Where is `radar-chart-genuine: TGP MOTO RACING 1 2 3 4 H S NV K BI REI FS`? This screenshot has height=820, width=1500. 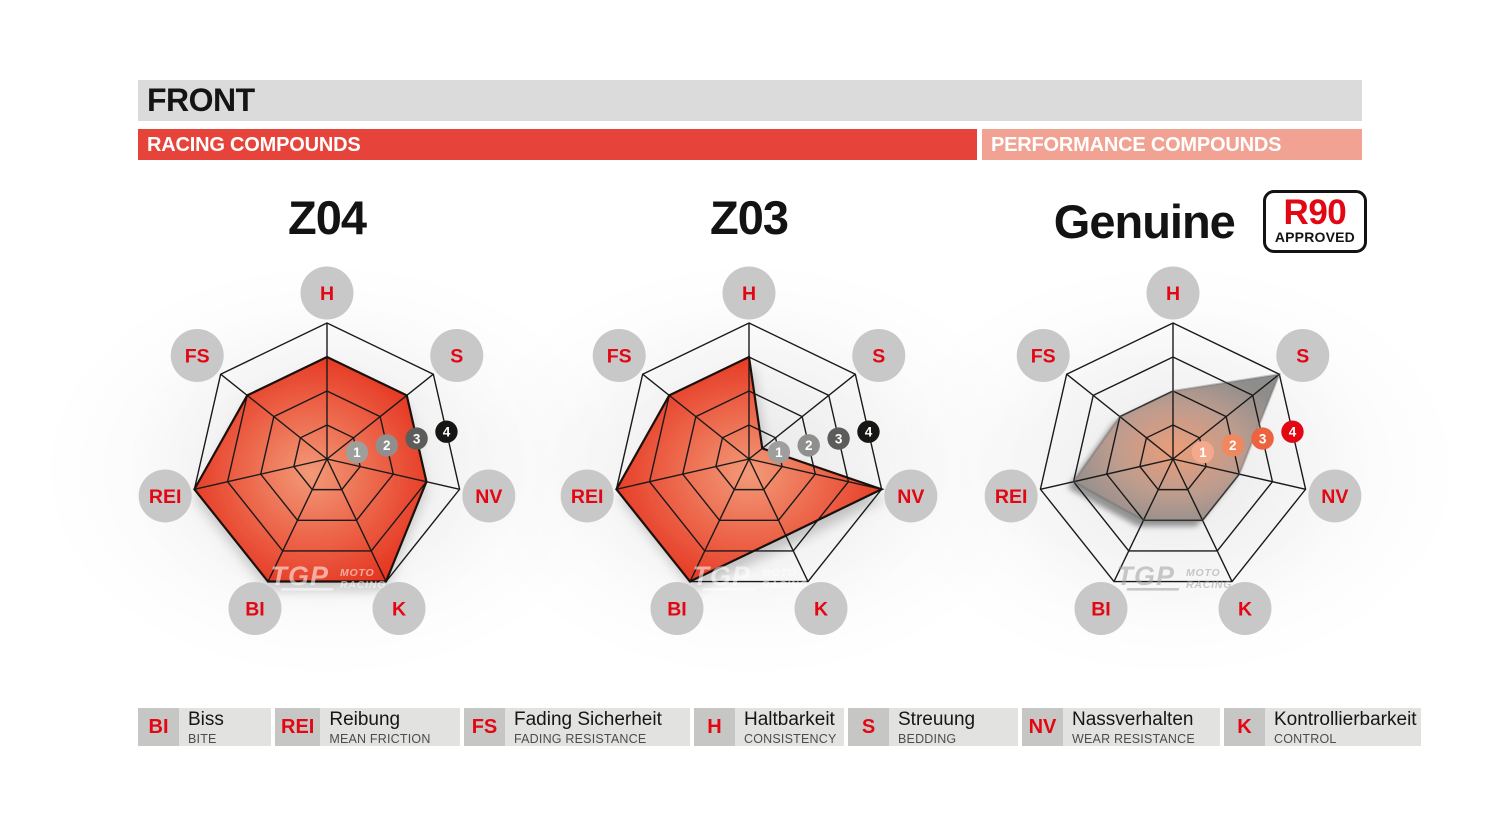 radar-chart-genuine: TGP MOTO RACING 1 2 3 4 H S NV K BI REI FS is located at coordinates (1173, 460).